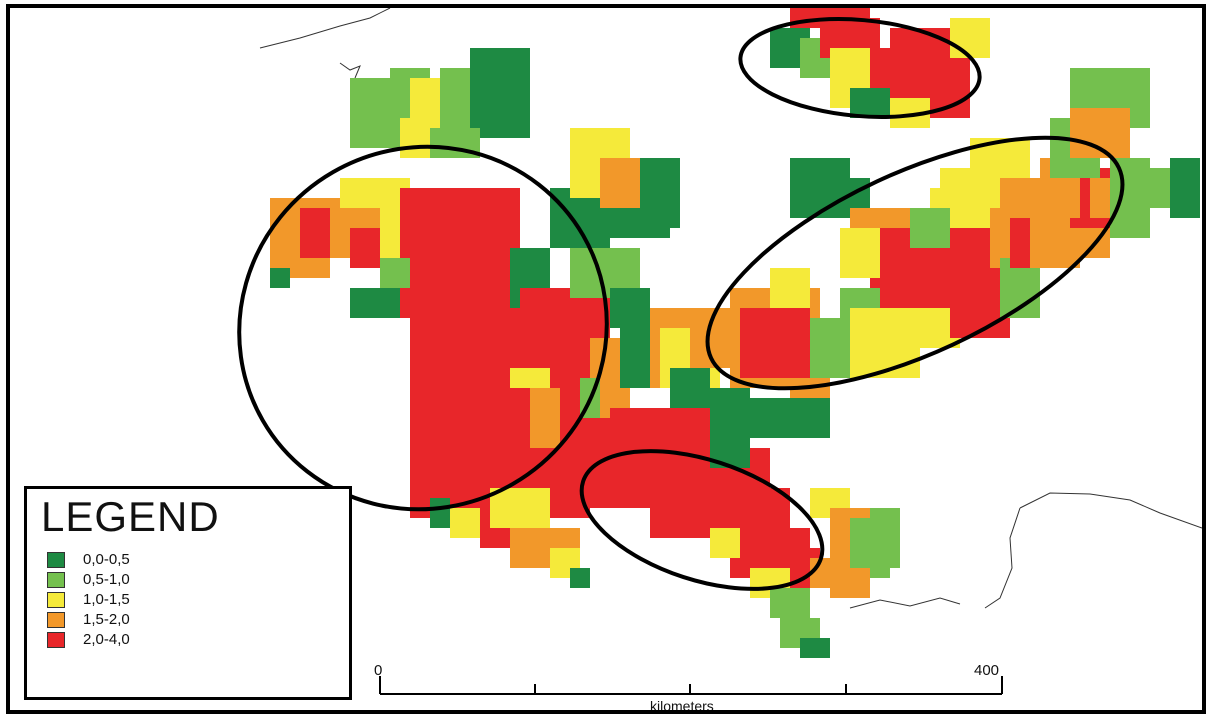  I want to click on scale-bar, so click(691, 685).